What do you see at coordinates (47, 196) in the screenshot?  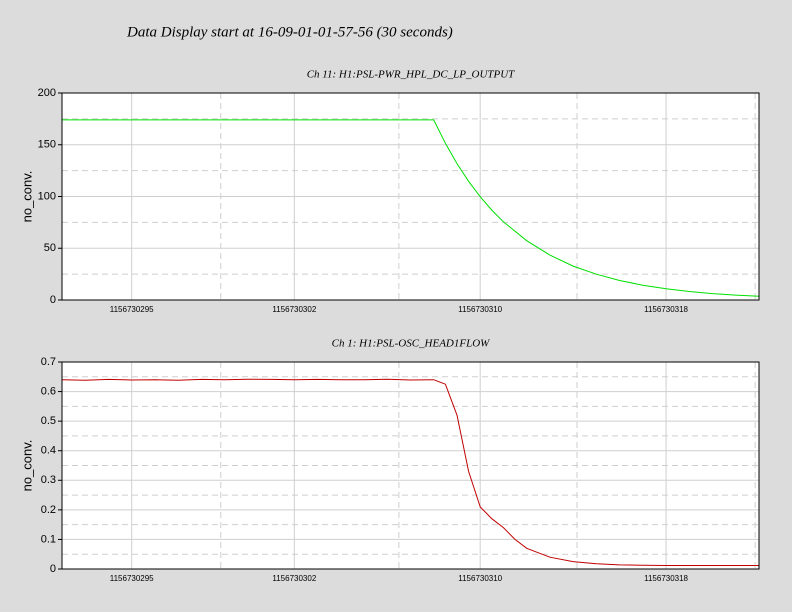 I see `y-tick-label: 100` at bounding box center [47, 196].